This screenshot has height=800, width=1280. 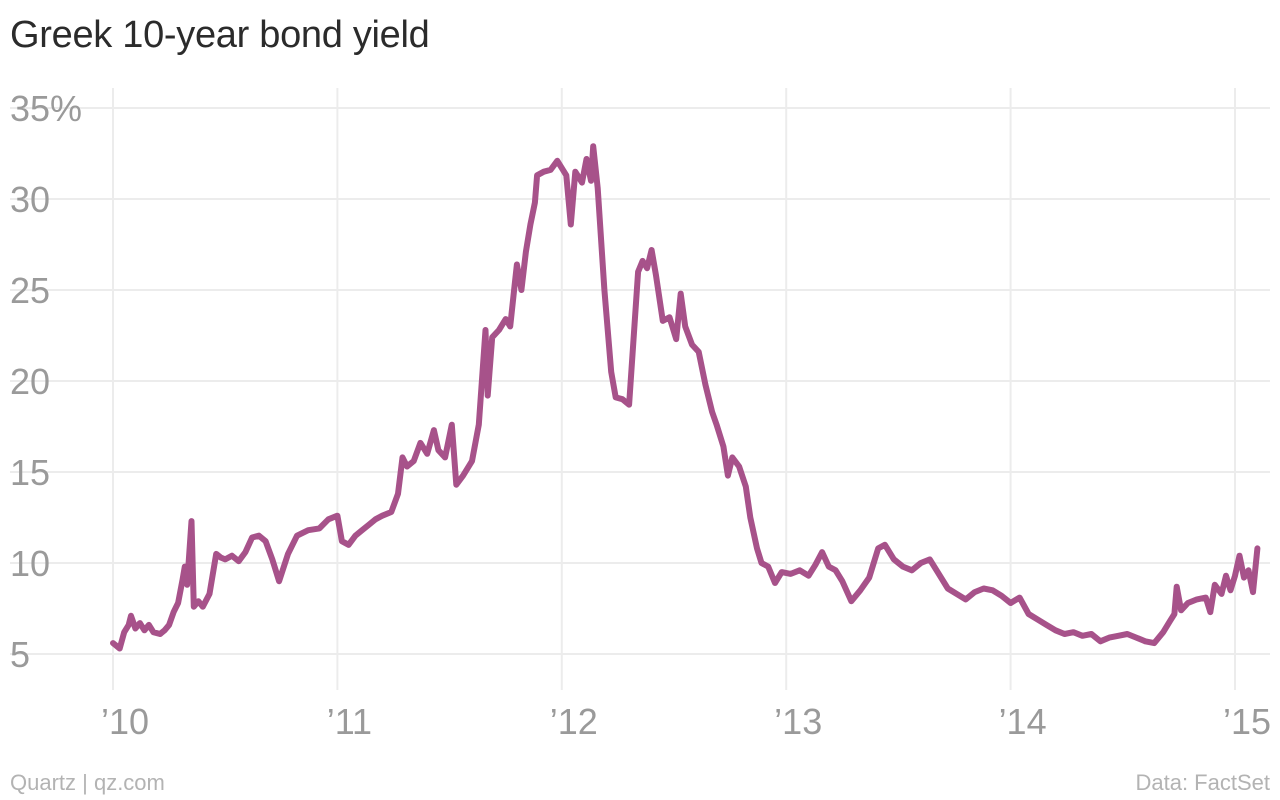 What do you see at coordinates (1023, 721) in the screenshot?
I see `x-tick-label: ’14` at bounding box center [1023, 721].